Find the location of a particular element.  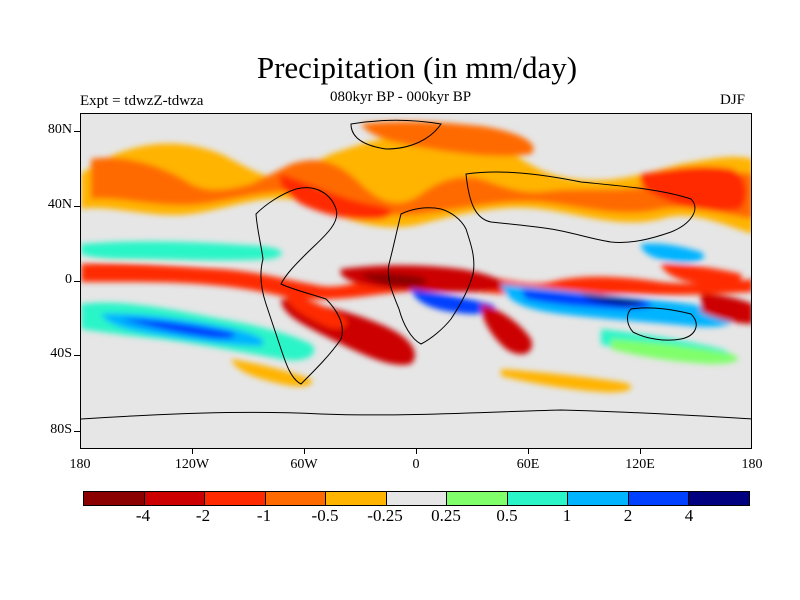

colorbar-label: 1 is located at coordinates (567, 515).